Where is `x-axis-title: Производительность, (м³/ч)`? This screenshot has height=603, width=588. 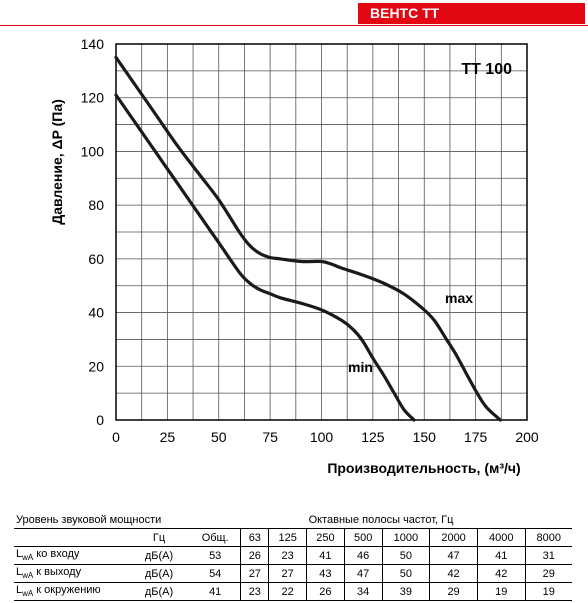
x-axis-title: Производительность, (м³/ч) is located at coordinates (423, 468).